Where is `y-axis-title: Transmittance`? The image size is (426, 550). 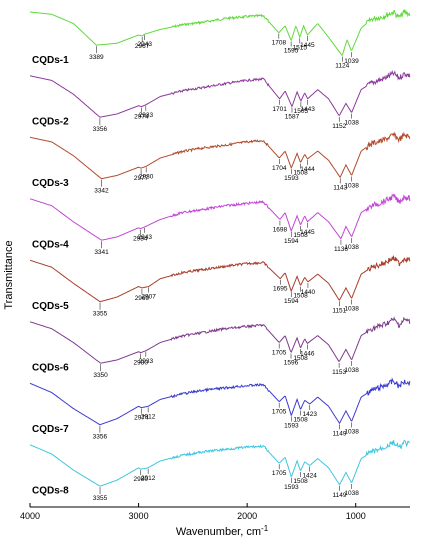 y-axis-title: Transmittance is located at coordinates (9, 274).